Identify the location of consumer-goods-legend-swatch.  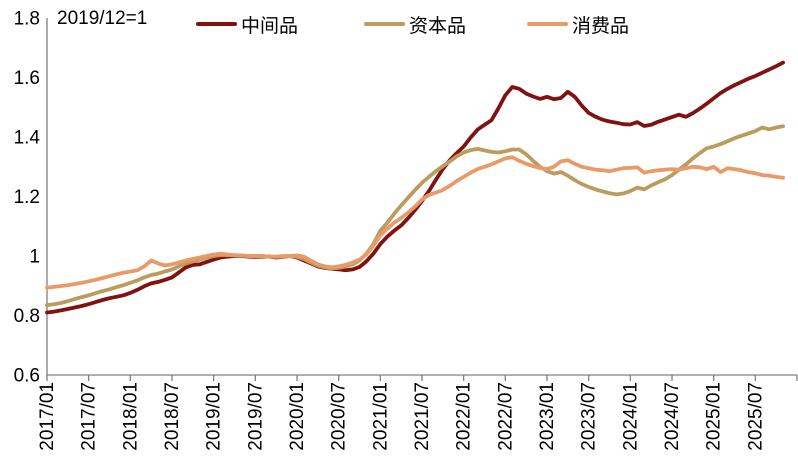
(547, 24).